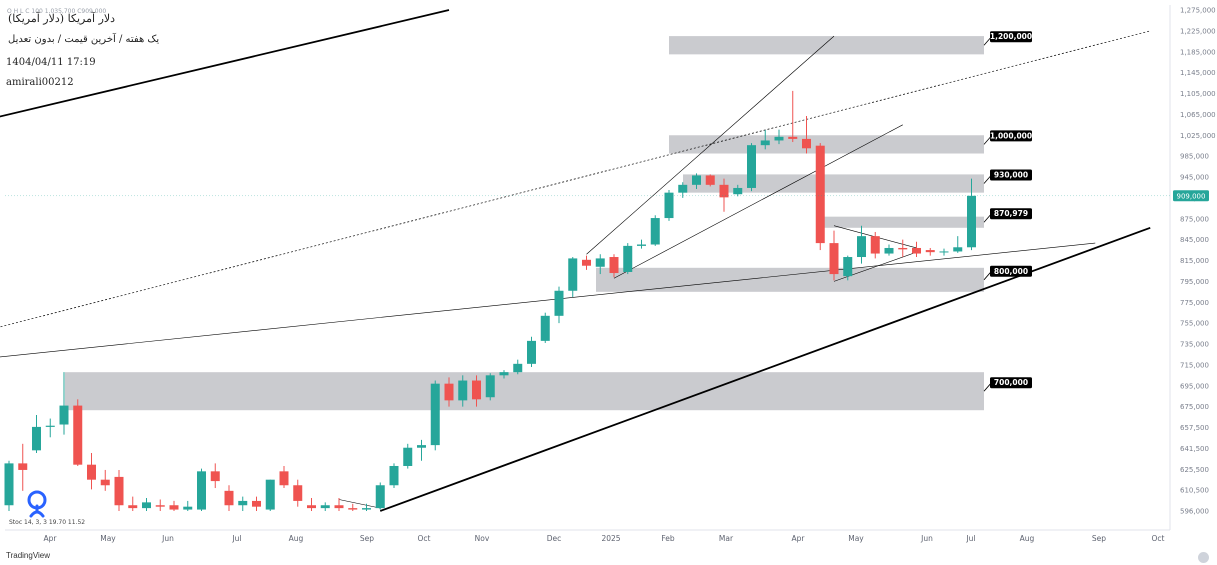  Describe the element at coordinates (668, 538) in the screenshot. I see `time-tick-label: Feb` at that location.